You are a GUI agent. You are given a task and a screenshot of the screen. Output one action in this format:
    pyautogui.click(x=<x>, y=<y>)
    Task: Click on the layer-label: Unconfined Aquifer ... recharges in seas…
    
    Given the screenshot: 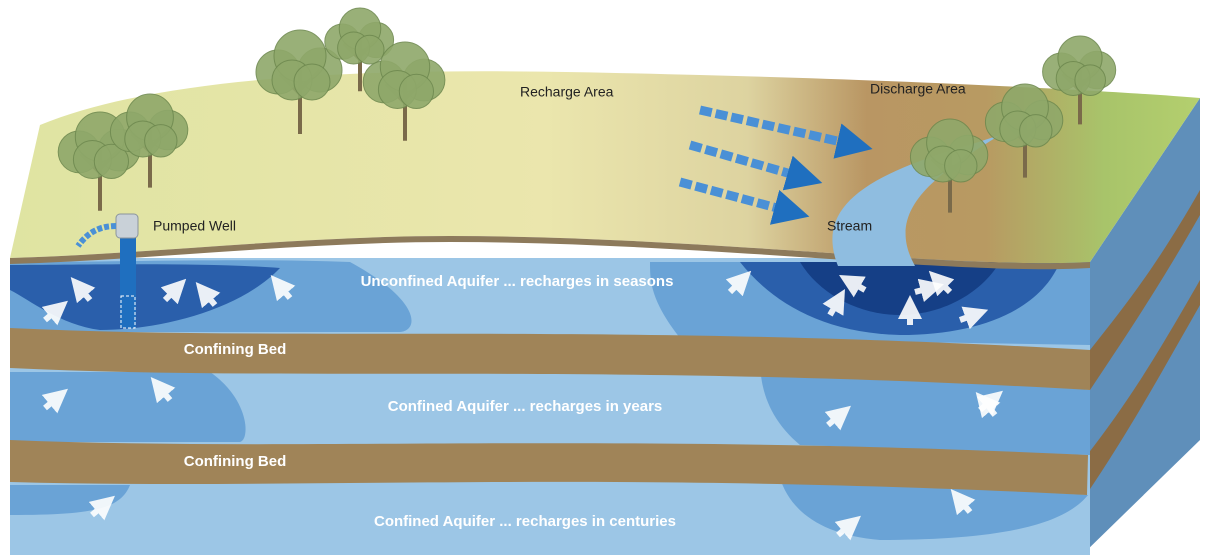 What is the action you would take?
    pyautogui.click(x=517, y=281)
    